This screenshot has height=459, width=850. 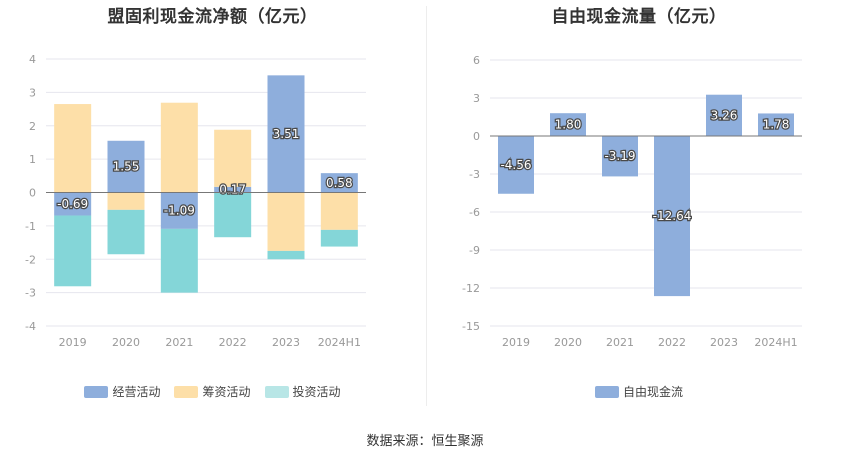 I want to click on legend-item-fcf: 自由现金流, so click(x=638, y=391).